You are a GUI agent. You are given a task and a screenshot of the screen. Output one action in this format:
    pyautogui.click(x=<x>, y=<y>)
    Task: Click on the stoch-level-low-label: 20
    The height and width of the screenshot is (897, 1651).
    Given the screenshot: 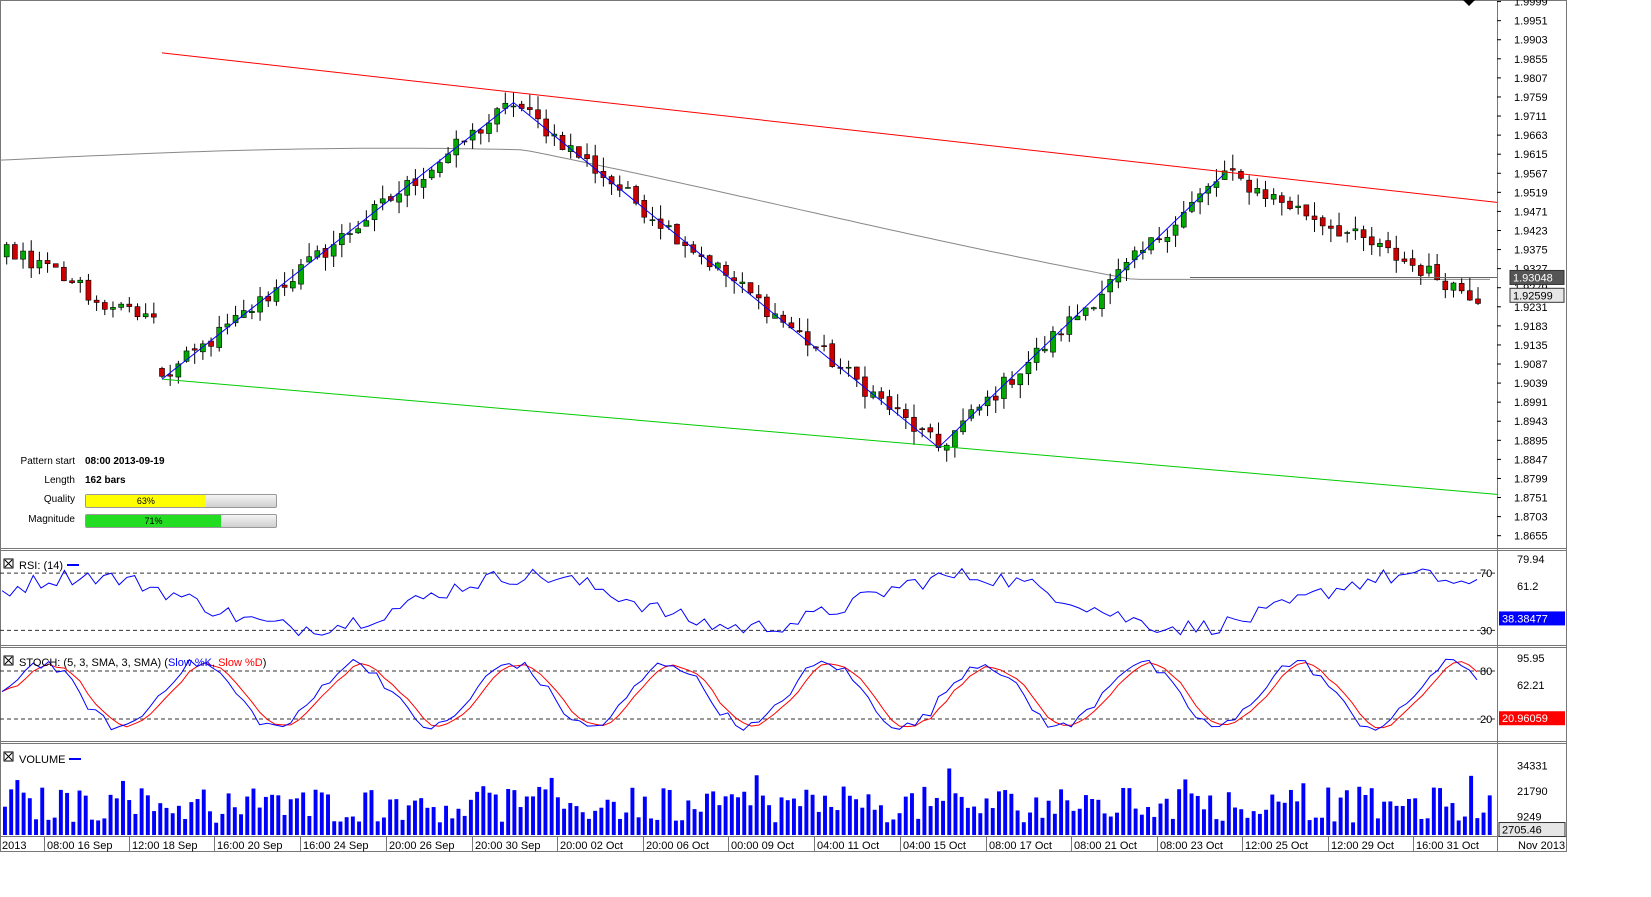 What is the action you would take?
    pyautogui.click(x=1486, y=720)
    